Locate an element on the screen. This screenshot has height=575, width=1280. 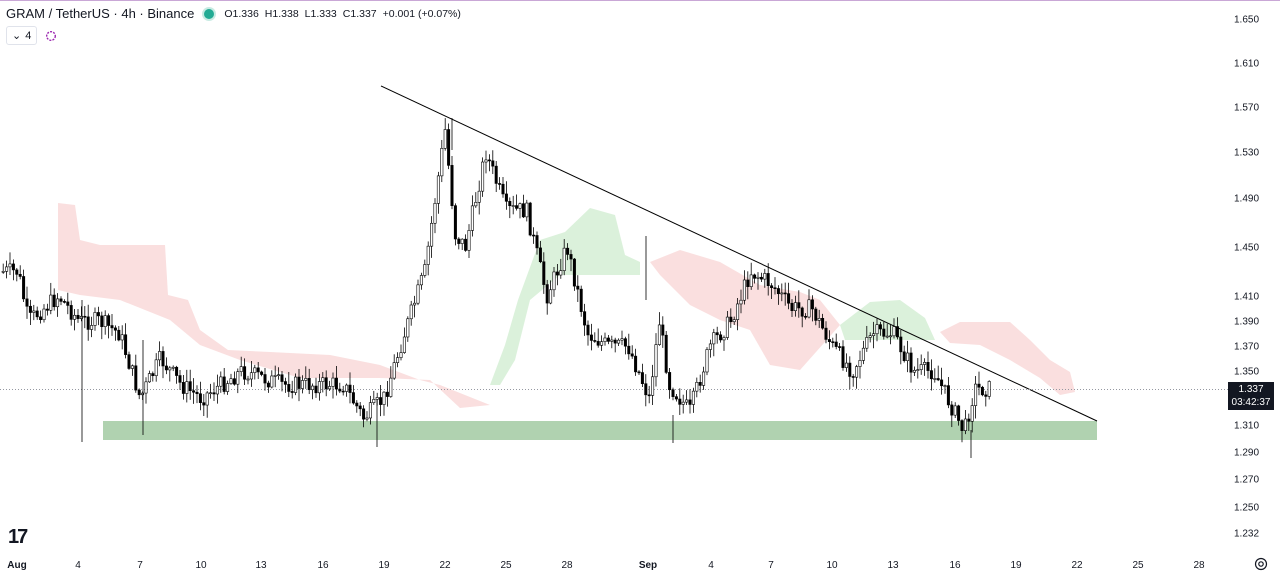
top-border is located at coordinates (640, 0).